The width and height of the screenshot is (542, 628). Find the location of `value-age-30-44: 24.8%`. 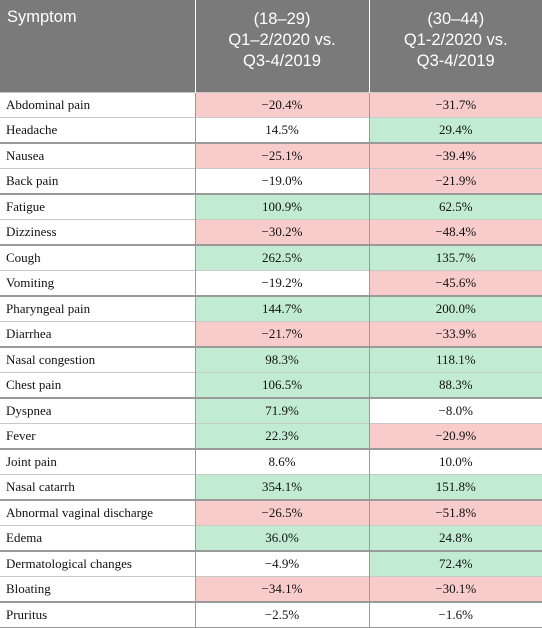

value-age-30-44: 24.8% is located at coordinates (455, 538).